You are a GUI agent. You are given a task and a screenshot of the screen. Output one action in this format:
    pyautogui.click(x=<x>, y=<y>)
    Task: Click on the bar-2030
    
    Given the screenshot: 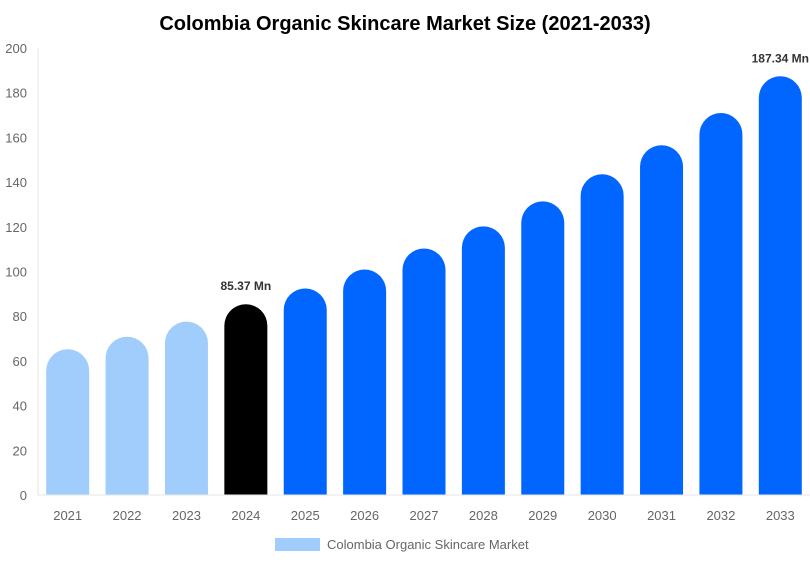 What is the action you would take?
    pyautogui.click(x=602, y=334)
    